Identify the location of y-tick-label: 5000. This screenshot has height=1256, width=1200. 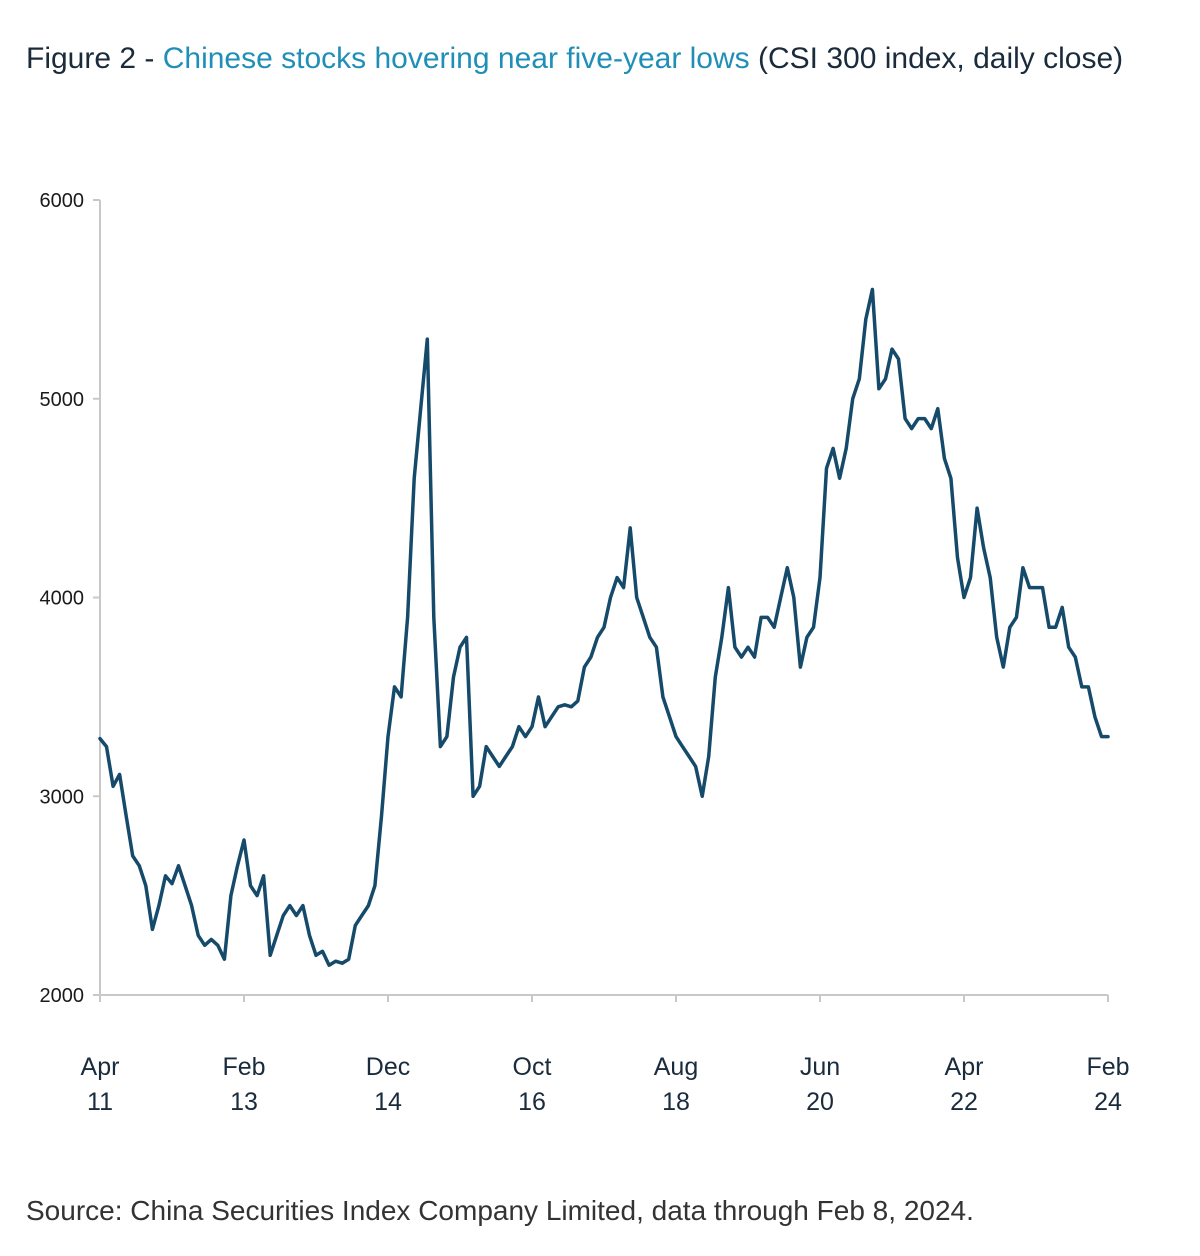
(62, 400).